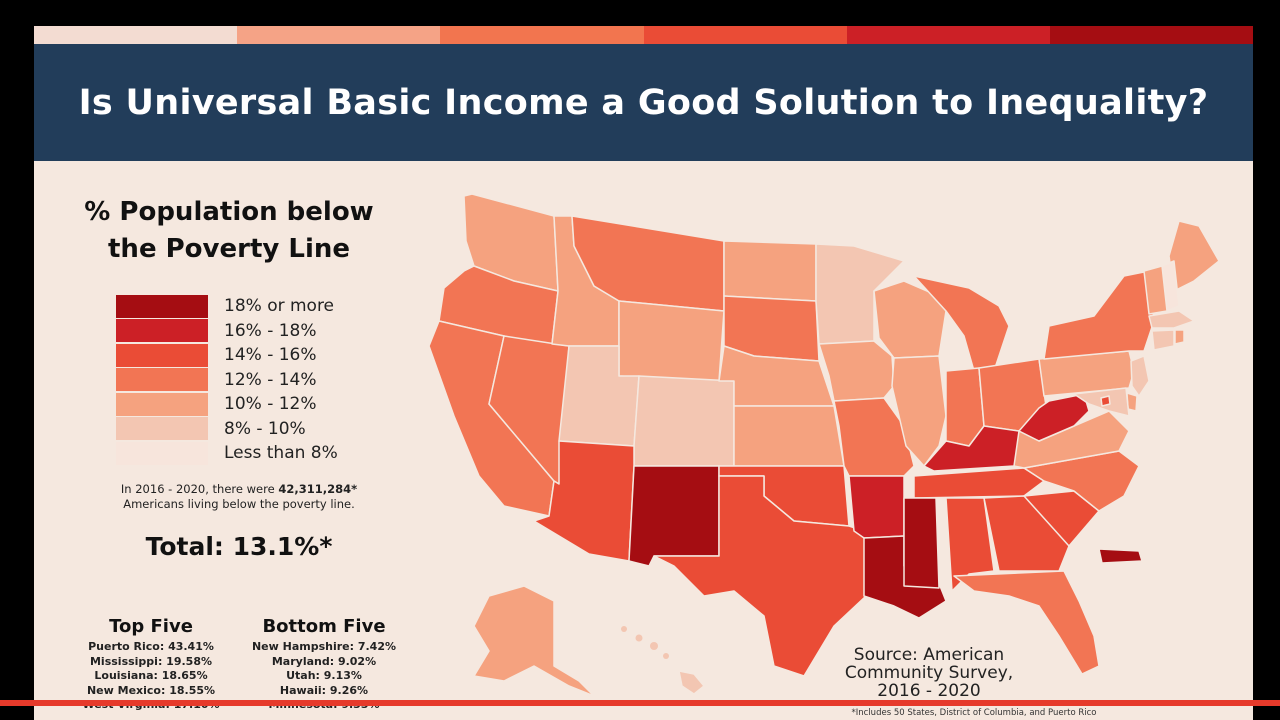 The image size is (1280, 720). What do you see at coordinates (239, 546) in the screenshot?
I see `total-rate: Total: 13.1%*` at bounding box center [239, 546].